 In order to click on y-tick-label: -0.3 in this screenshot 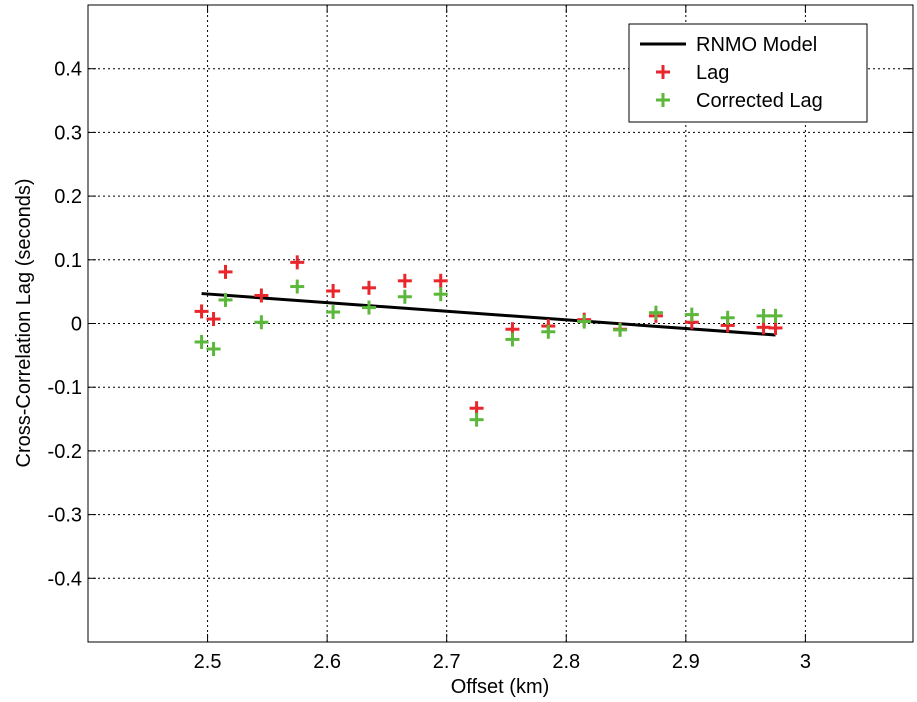, I will do `click(65, 516)`.